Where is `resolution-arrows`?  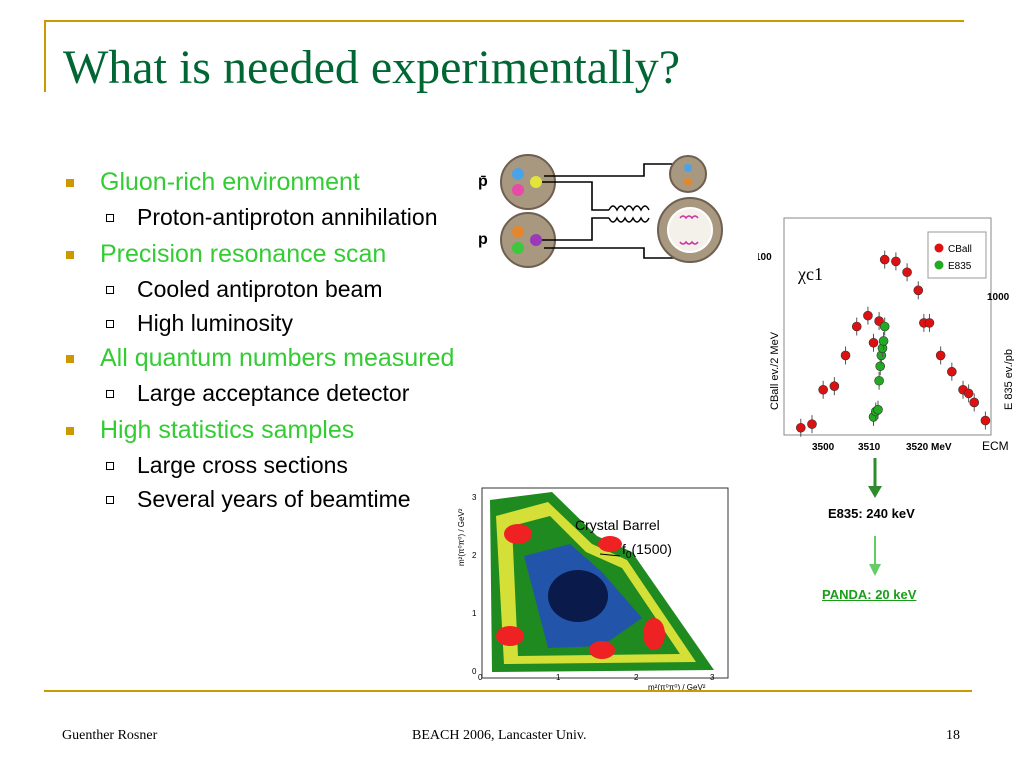 resolution-arrows is located at coordinates (875, 517).